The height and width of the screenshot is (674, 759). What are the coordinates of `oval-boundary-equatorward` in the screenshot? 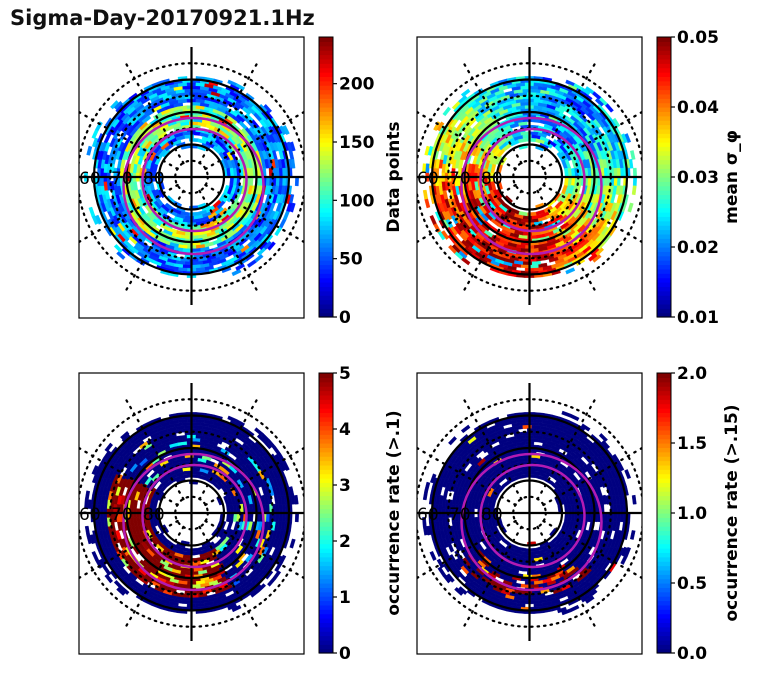 It's located at (531, 522).